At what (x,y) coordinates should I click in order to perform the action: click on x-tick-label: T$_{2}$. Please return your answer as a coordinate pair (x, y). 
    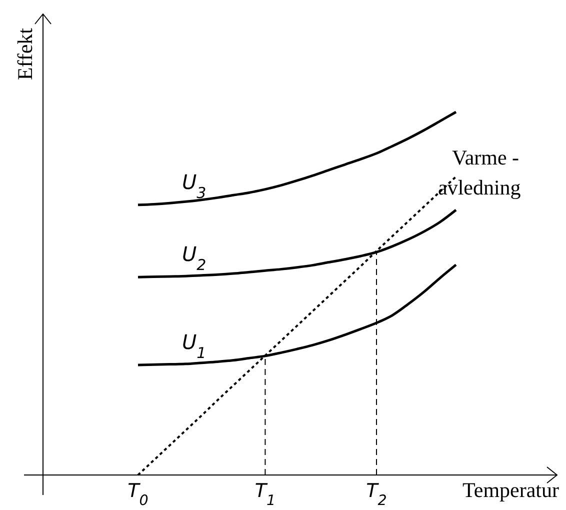
    Looking at the image, I should click on (376, 494).